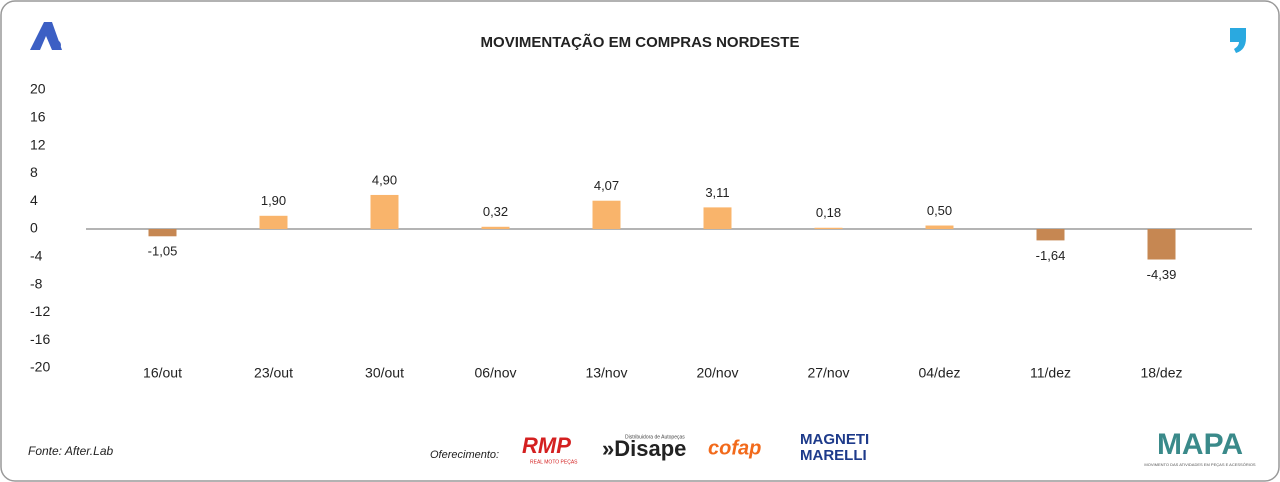  Describe the element at coordinates (495, 373) in the screenshot. I see `x-tick-label: 06/nov` at that location.